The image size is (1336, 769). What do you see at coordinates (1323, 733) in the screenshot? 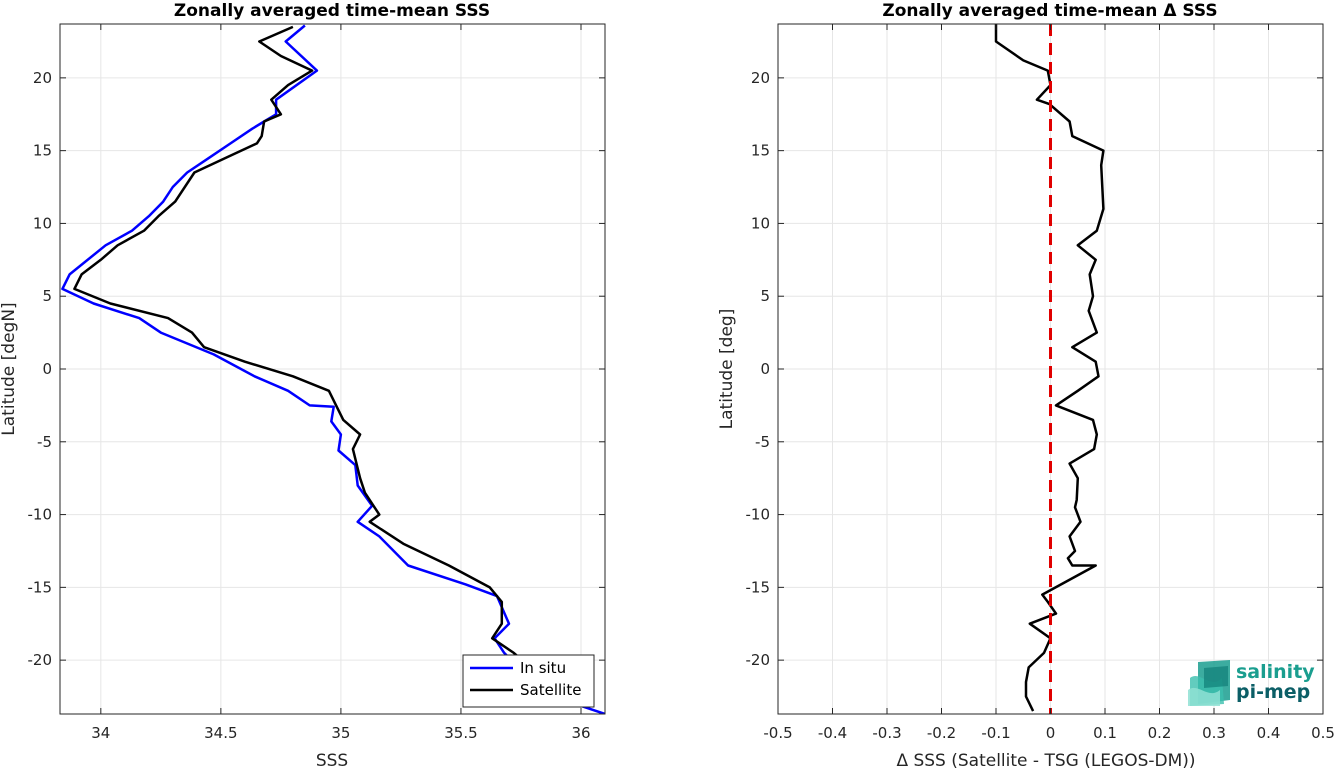
I see `right-x-tick-label: 0.5` at bounding box center [1323, 733].